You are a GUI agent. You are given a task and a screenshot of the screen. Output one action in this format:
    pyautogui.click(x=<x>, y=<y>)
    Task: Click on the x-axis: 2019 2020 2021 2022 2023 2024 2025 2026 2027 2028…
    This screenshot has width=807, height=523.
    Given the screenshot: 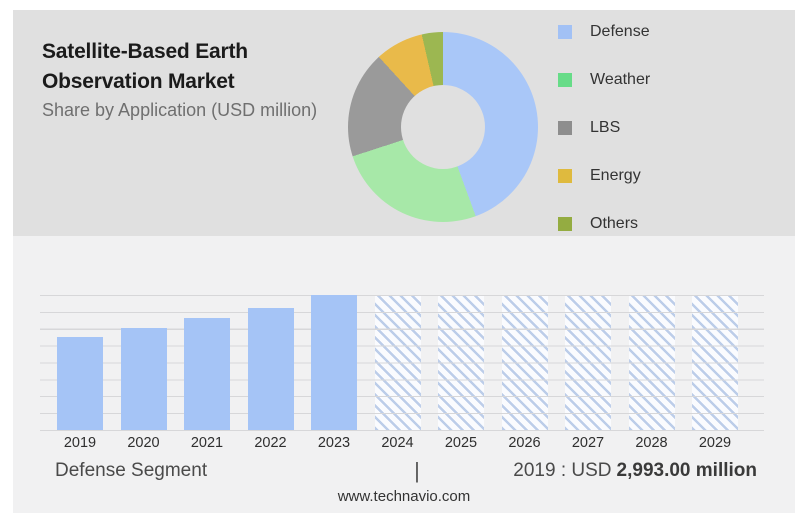 What is the action you would take?
    pyautogui.click(x=402, y=444)
    